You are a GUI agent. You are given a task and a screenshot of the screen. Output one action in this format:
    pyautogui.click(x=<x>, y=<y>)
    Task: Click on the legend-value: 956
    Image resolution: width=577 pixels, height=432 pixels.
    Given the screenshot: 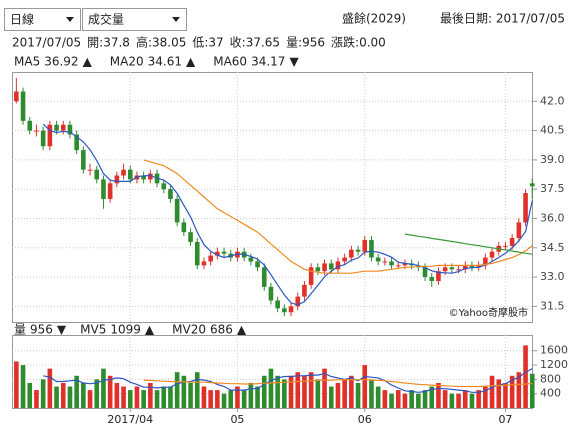 What is the action you would take?
    pyautogui.click(x=41, y=330)
    